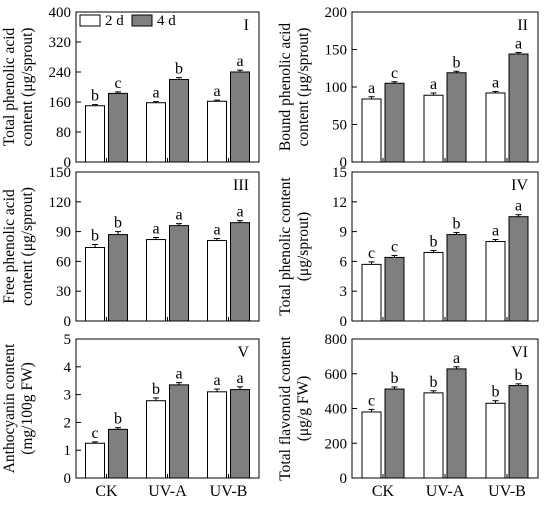  Describe the element at coordinates (344, 233) in the screenshot. I see `y-tick-label: 9` at that location.